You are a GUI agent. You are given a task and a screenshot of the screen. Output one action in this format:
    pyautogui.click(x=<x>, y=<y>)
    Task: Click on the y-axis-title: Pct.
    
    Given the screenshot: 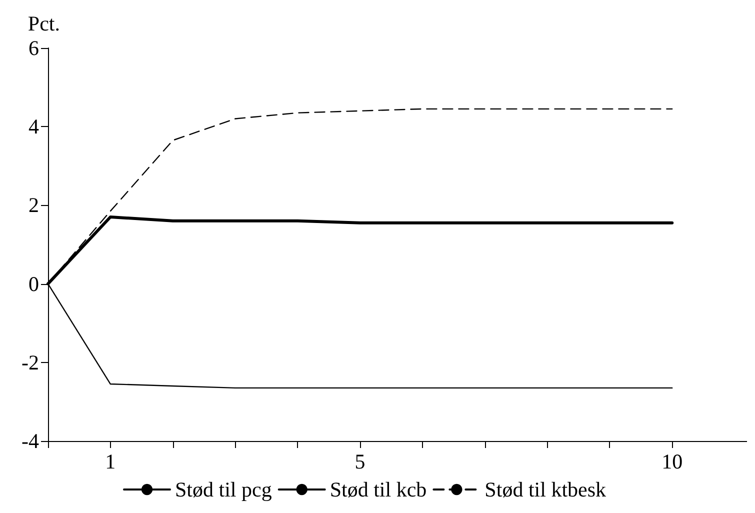 What is the action you would take?
    pyautogui.click(x=44, y=24)
    